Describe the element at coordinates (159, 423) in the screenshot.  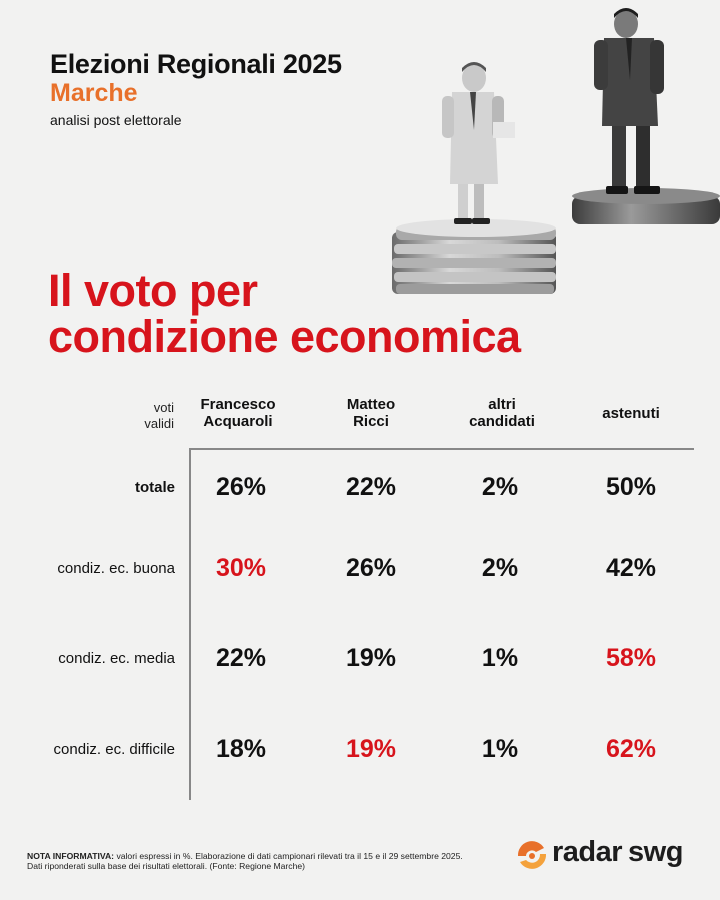
I see `corner-label-line-2: validi` at that location.